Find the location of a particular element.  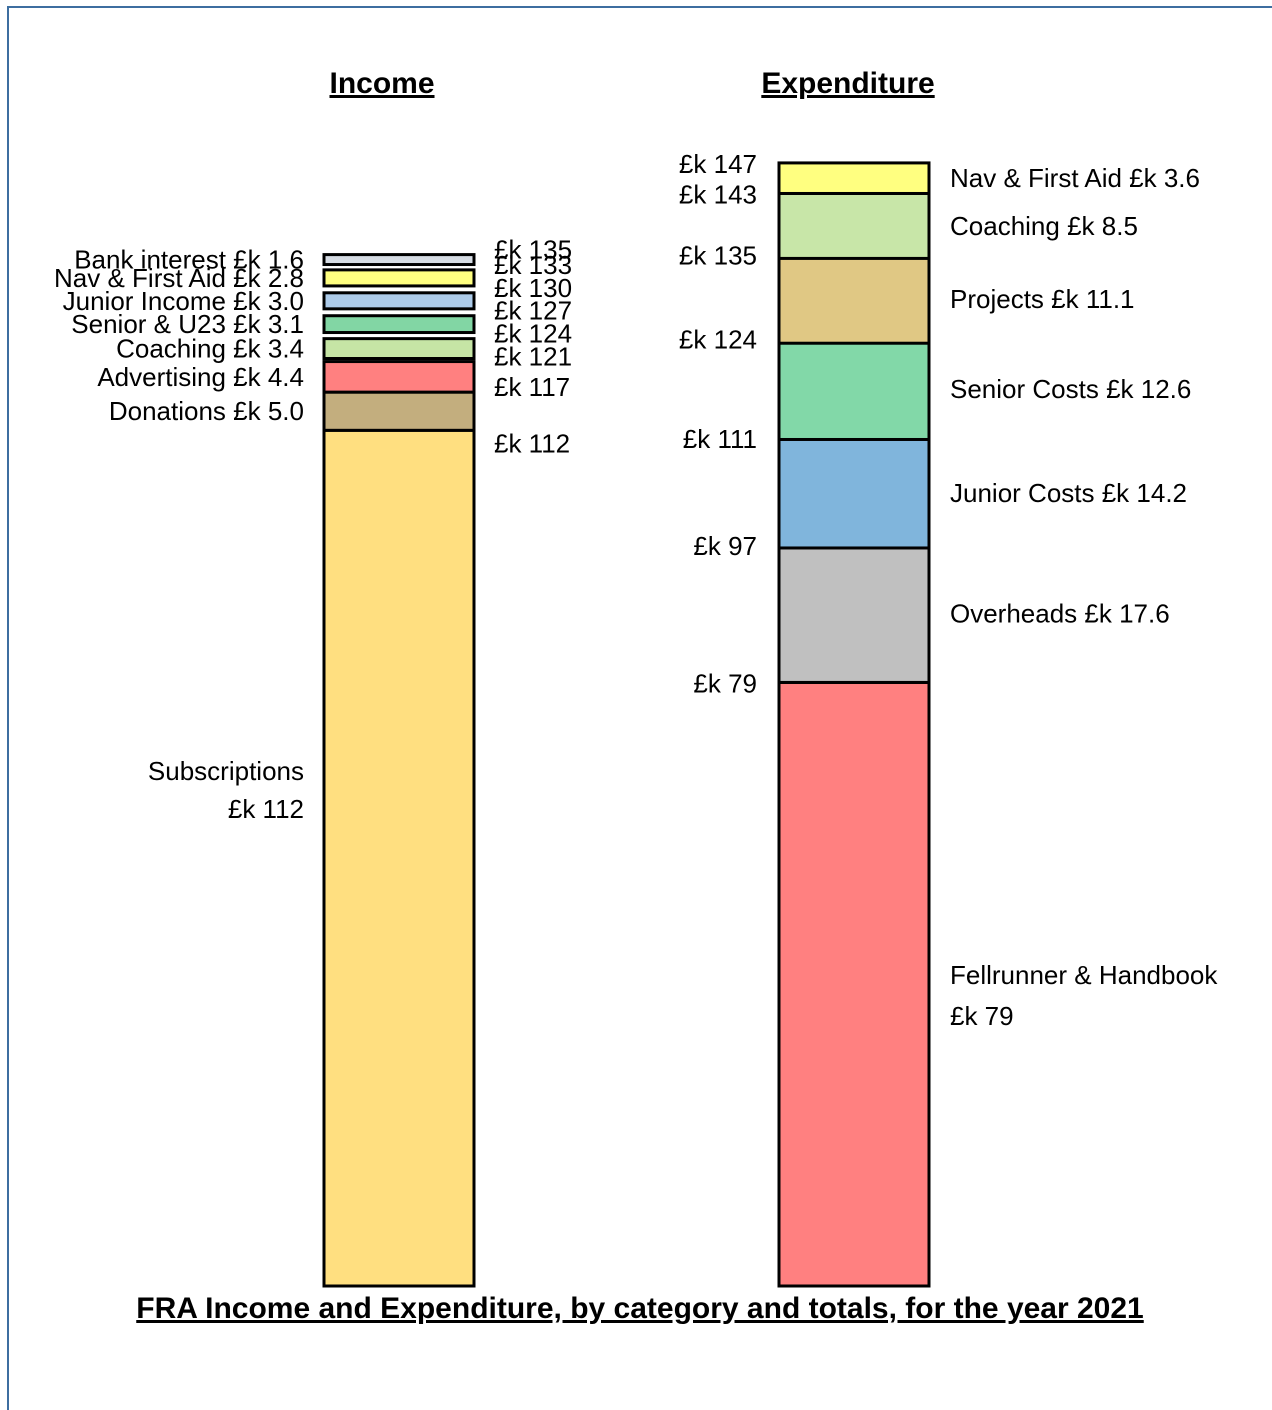

segment-label: Coaching £k 8.5 is located at coordinates (1044, 226).